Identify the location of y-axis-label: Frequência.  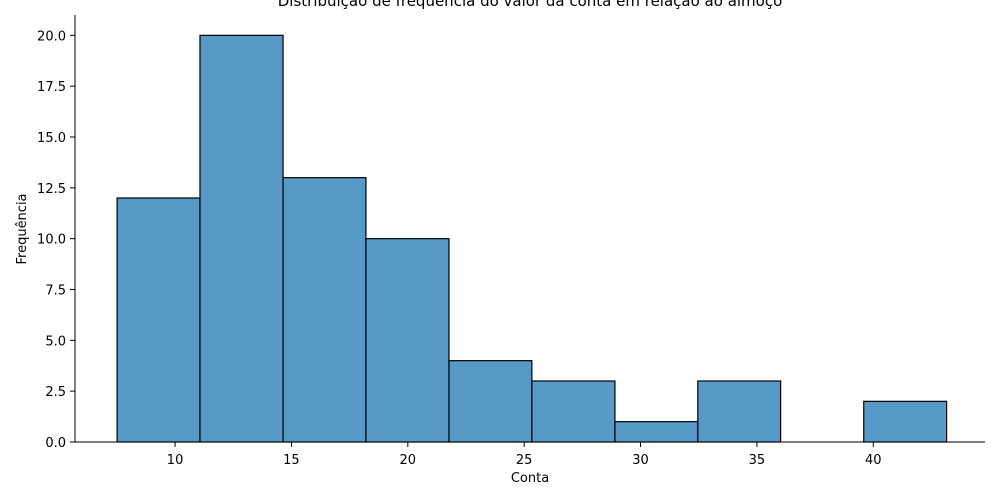
(22, 228).